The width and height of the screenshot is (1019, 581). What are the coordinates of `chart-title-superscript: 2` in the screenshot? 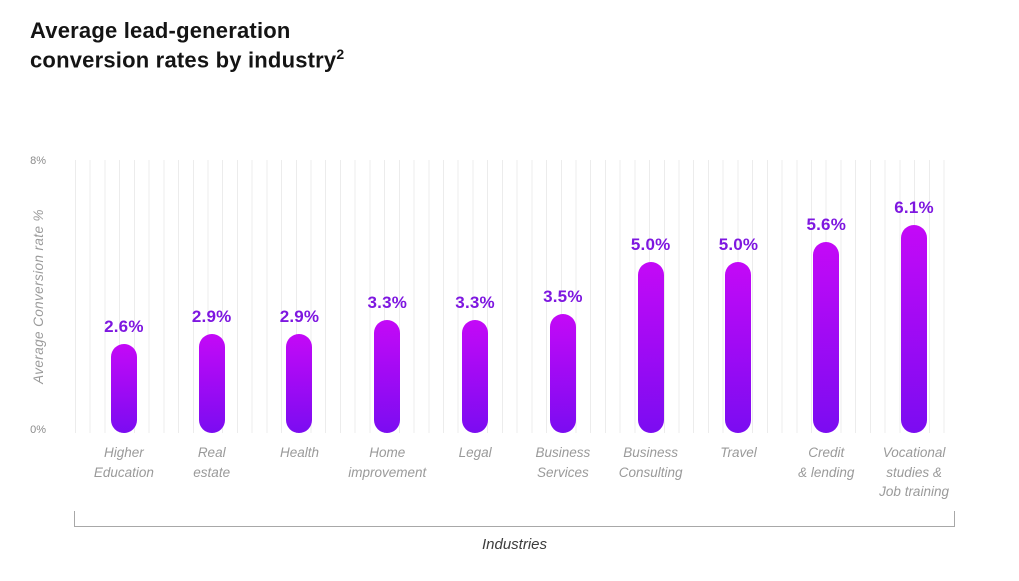 It's located at (340, 54).